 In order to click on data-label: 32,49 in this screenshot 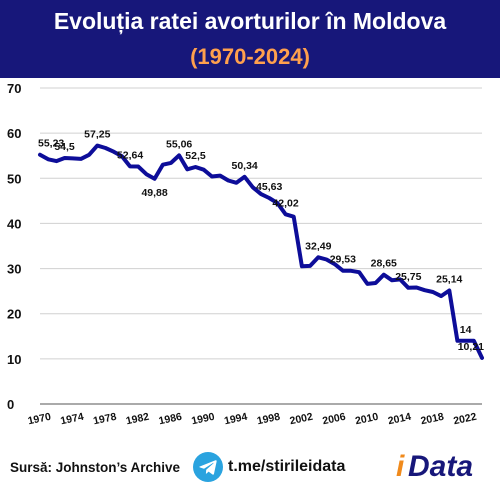, I will do `click(318, 246)`.